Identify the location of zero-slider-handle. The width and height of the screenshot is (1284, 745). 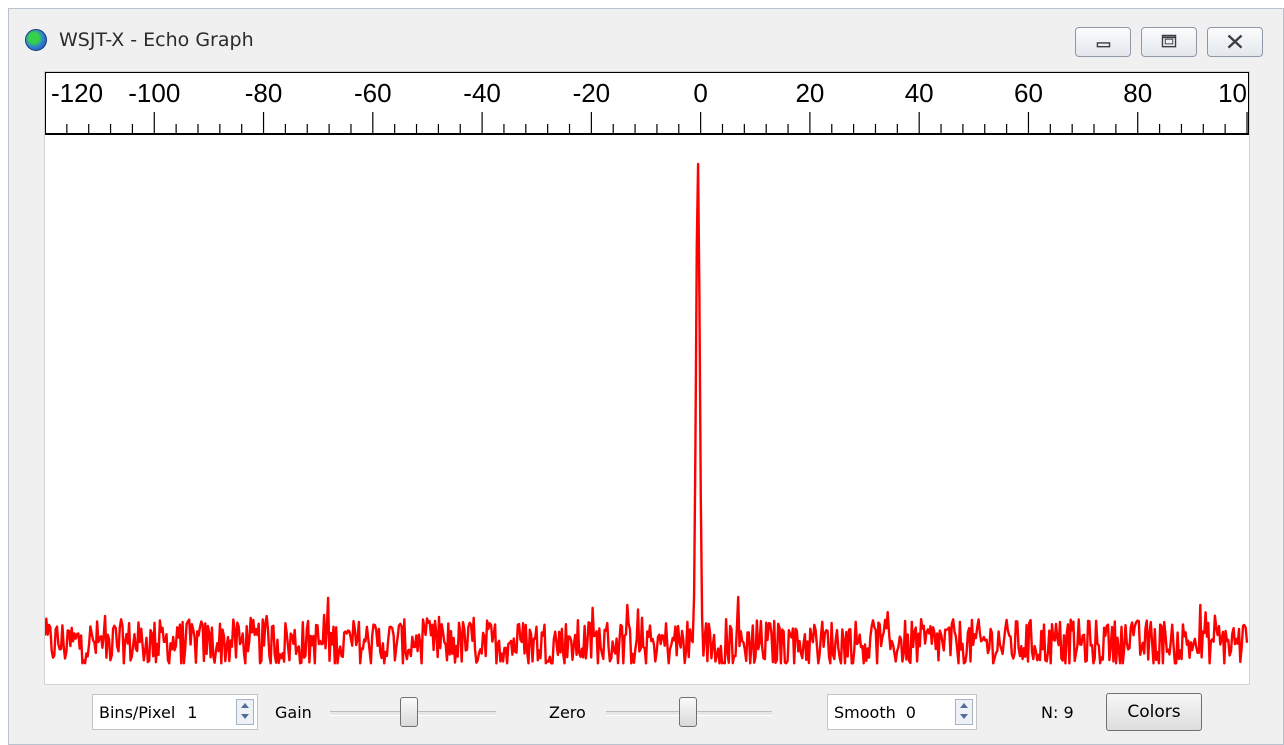
(688, 712).